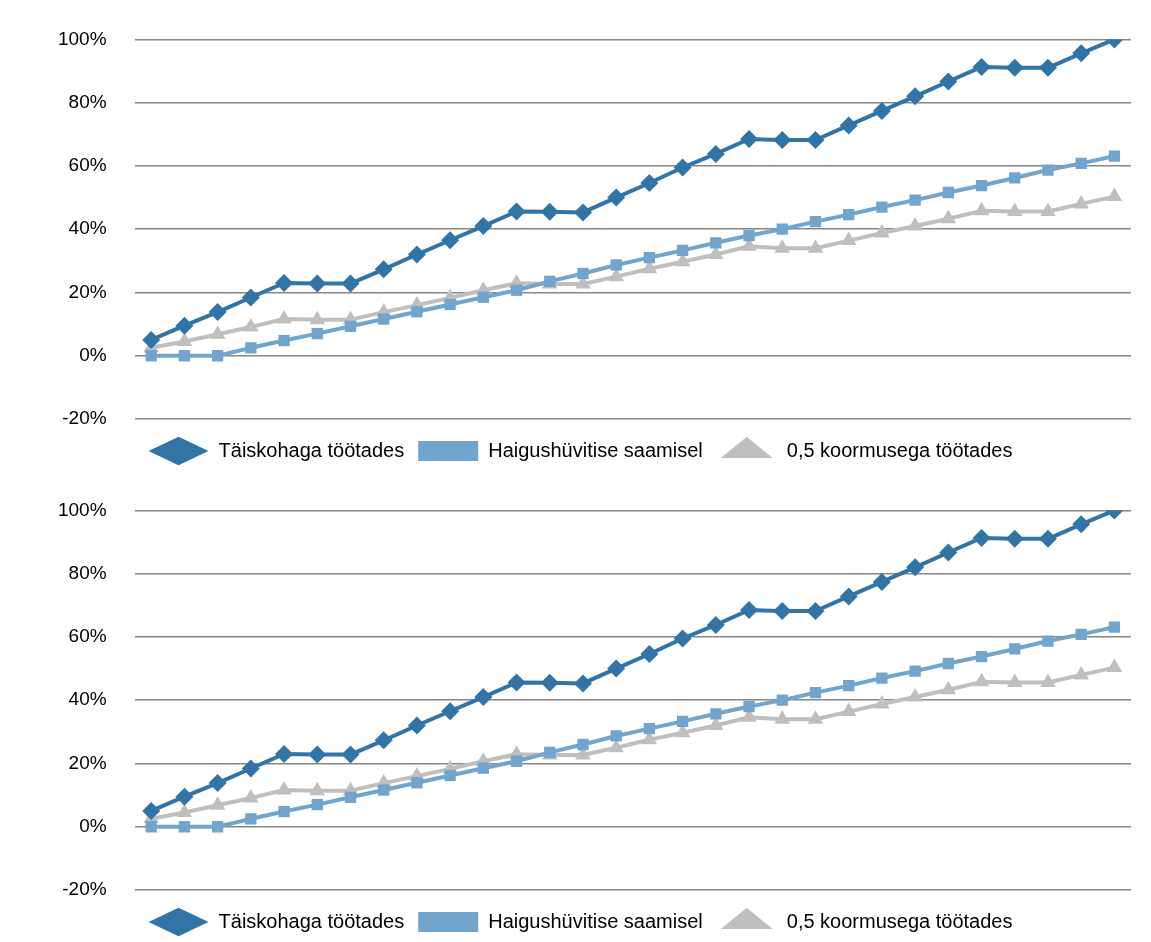 Image resolution: width=1151 pixels, height=942 pixels. What do you see at coordinates (87, 762) in the screenshot?
I see `y-tick-label: 20%` at bounding box center [87, 762].